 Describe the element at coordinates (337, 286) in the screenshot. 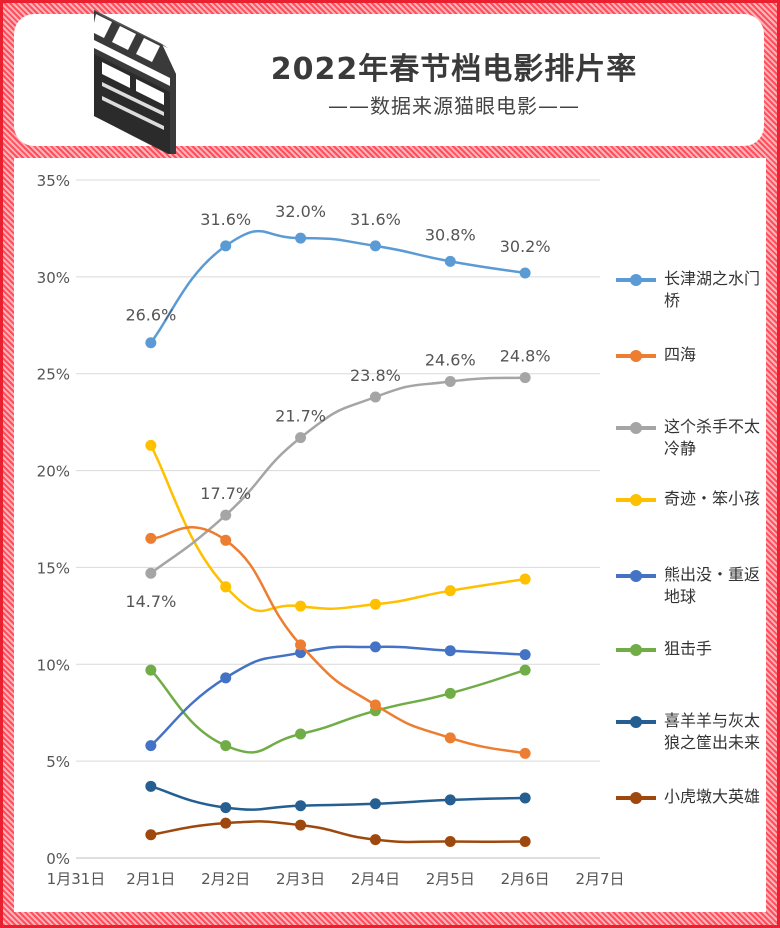

I see `series-line-changjinhu` at that location.